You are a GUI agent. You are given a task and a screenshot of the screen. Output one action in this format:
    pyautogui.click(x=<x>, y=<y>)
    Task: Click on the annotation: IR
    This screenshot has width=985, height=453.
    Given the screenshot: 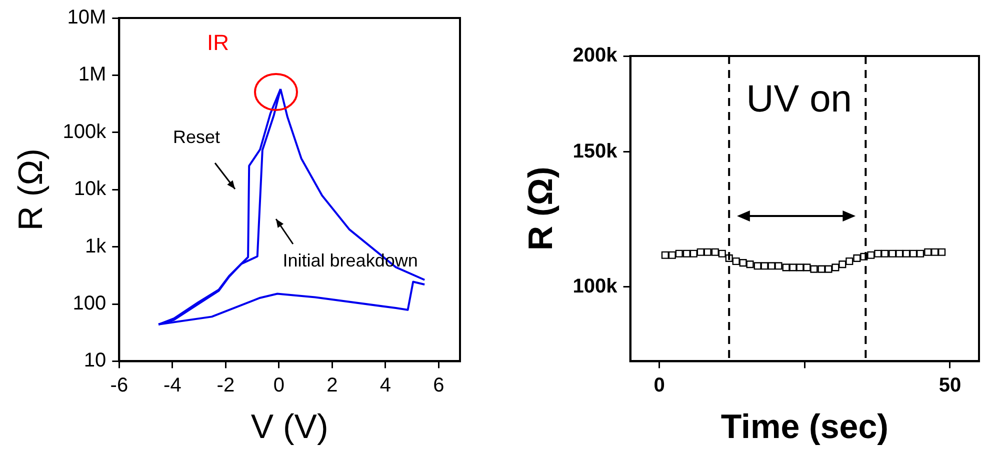 What is the action you would take?
    pyautogui.click(x=218, y=42)
    